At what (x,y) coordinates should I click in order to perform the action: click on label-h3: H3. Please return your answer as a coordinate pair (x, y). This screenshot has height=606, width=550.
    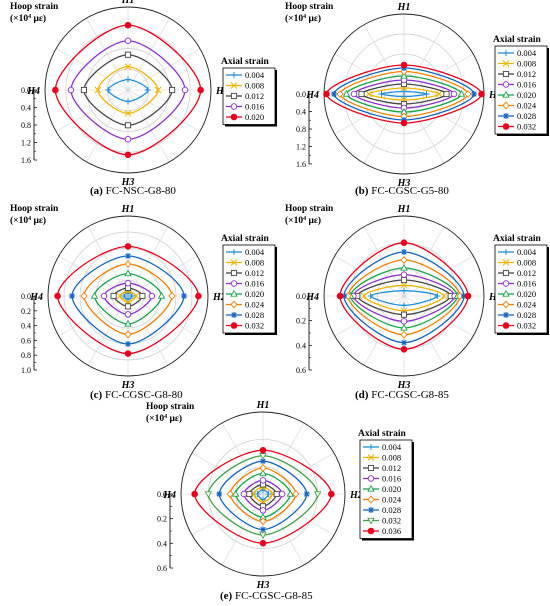
    Looking at the image, I should click on (404, 385).